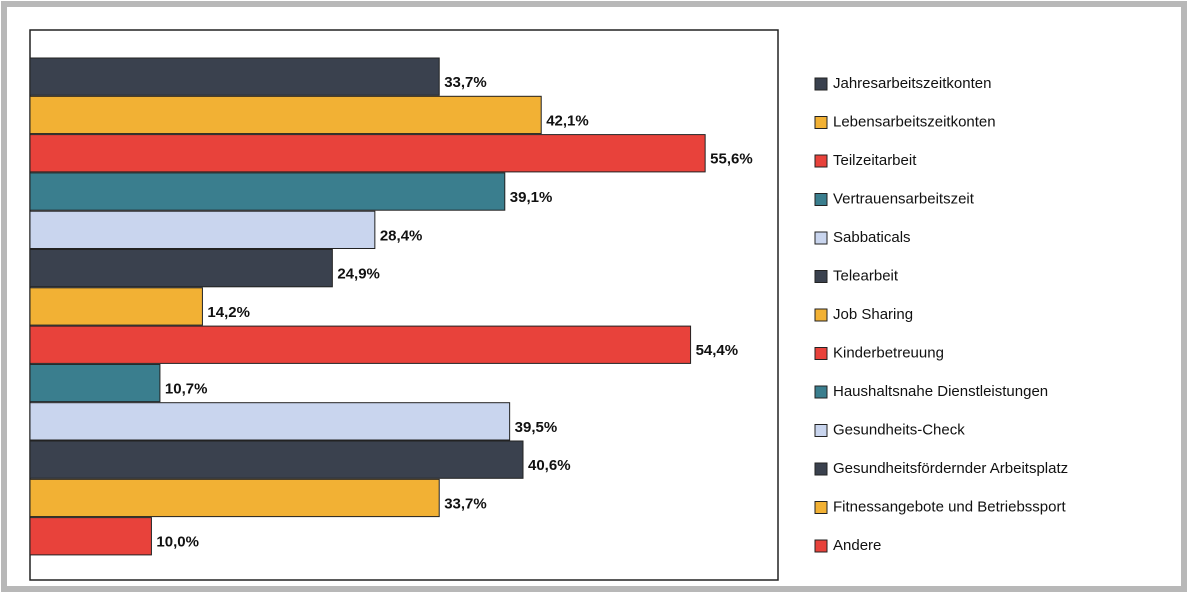  I want to click on legend-label: Vertrauensarbeitszeit, so click(904, 198).